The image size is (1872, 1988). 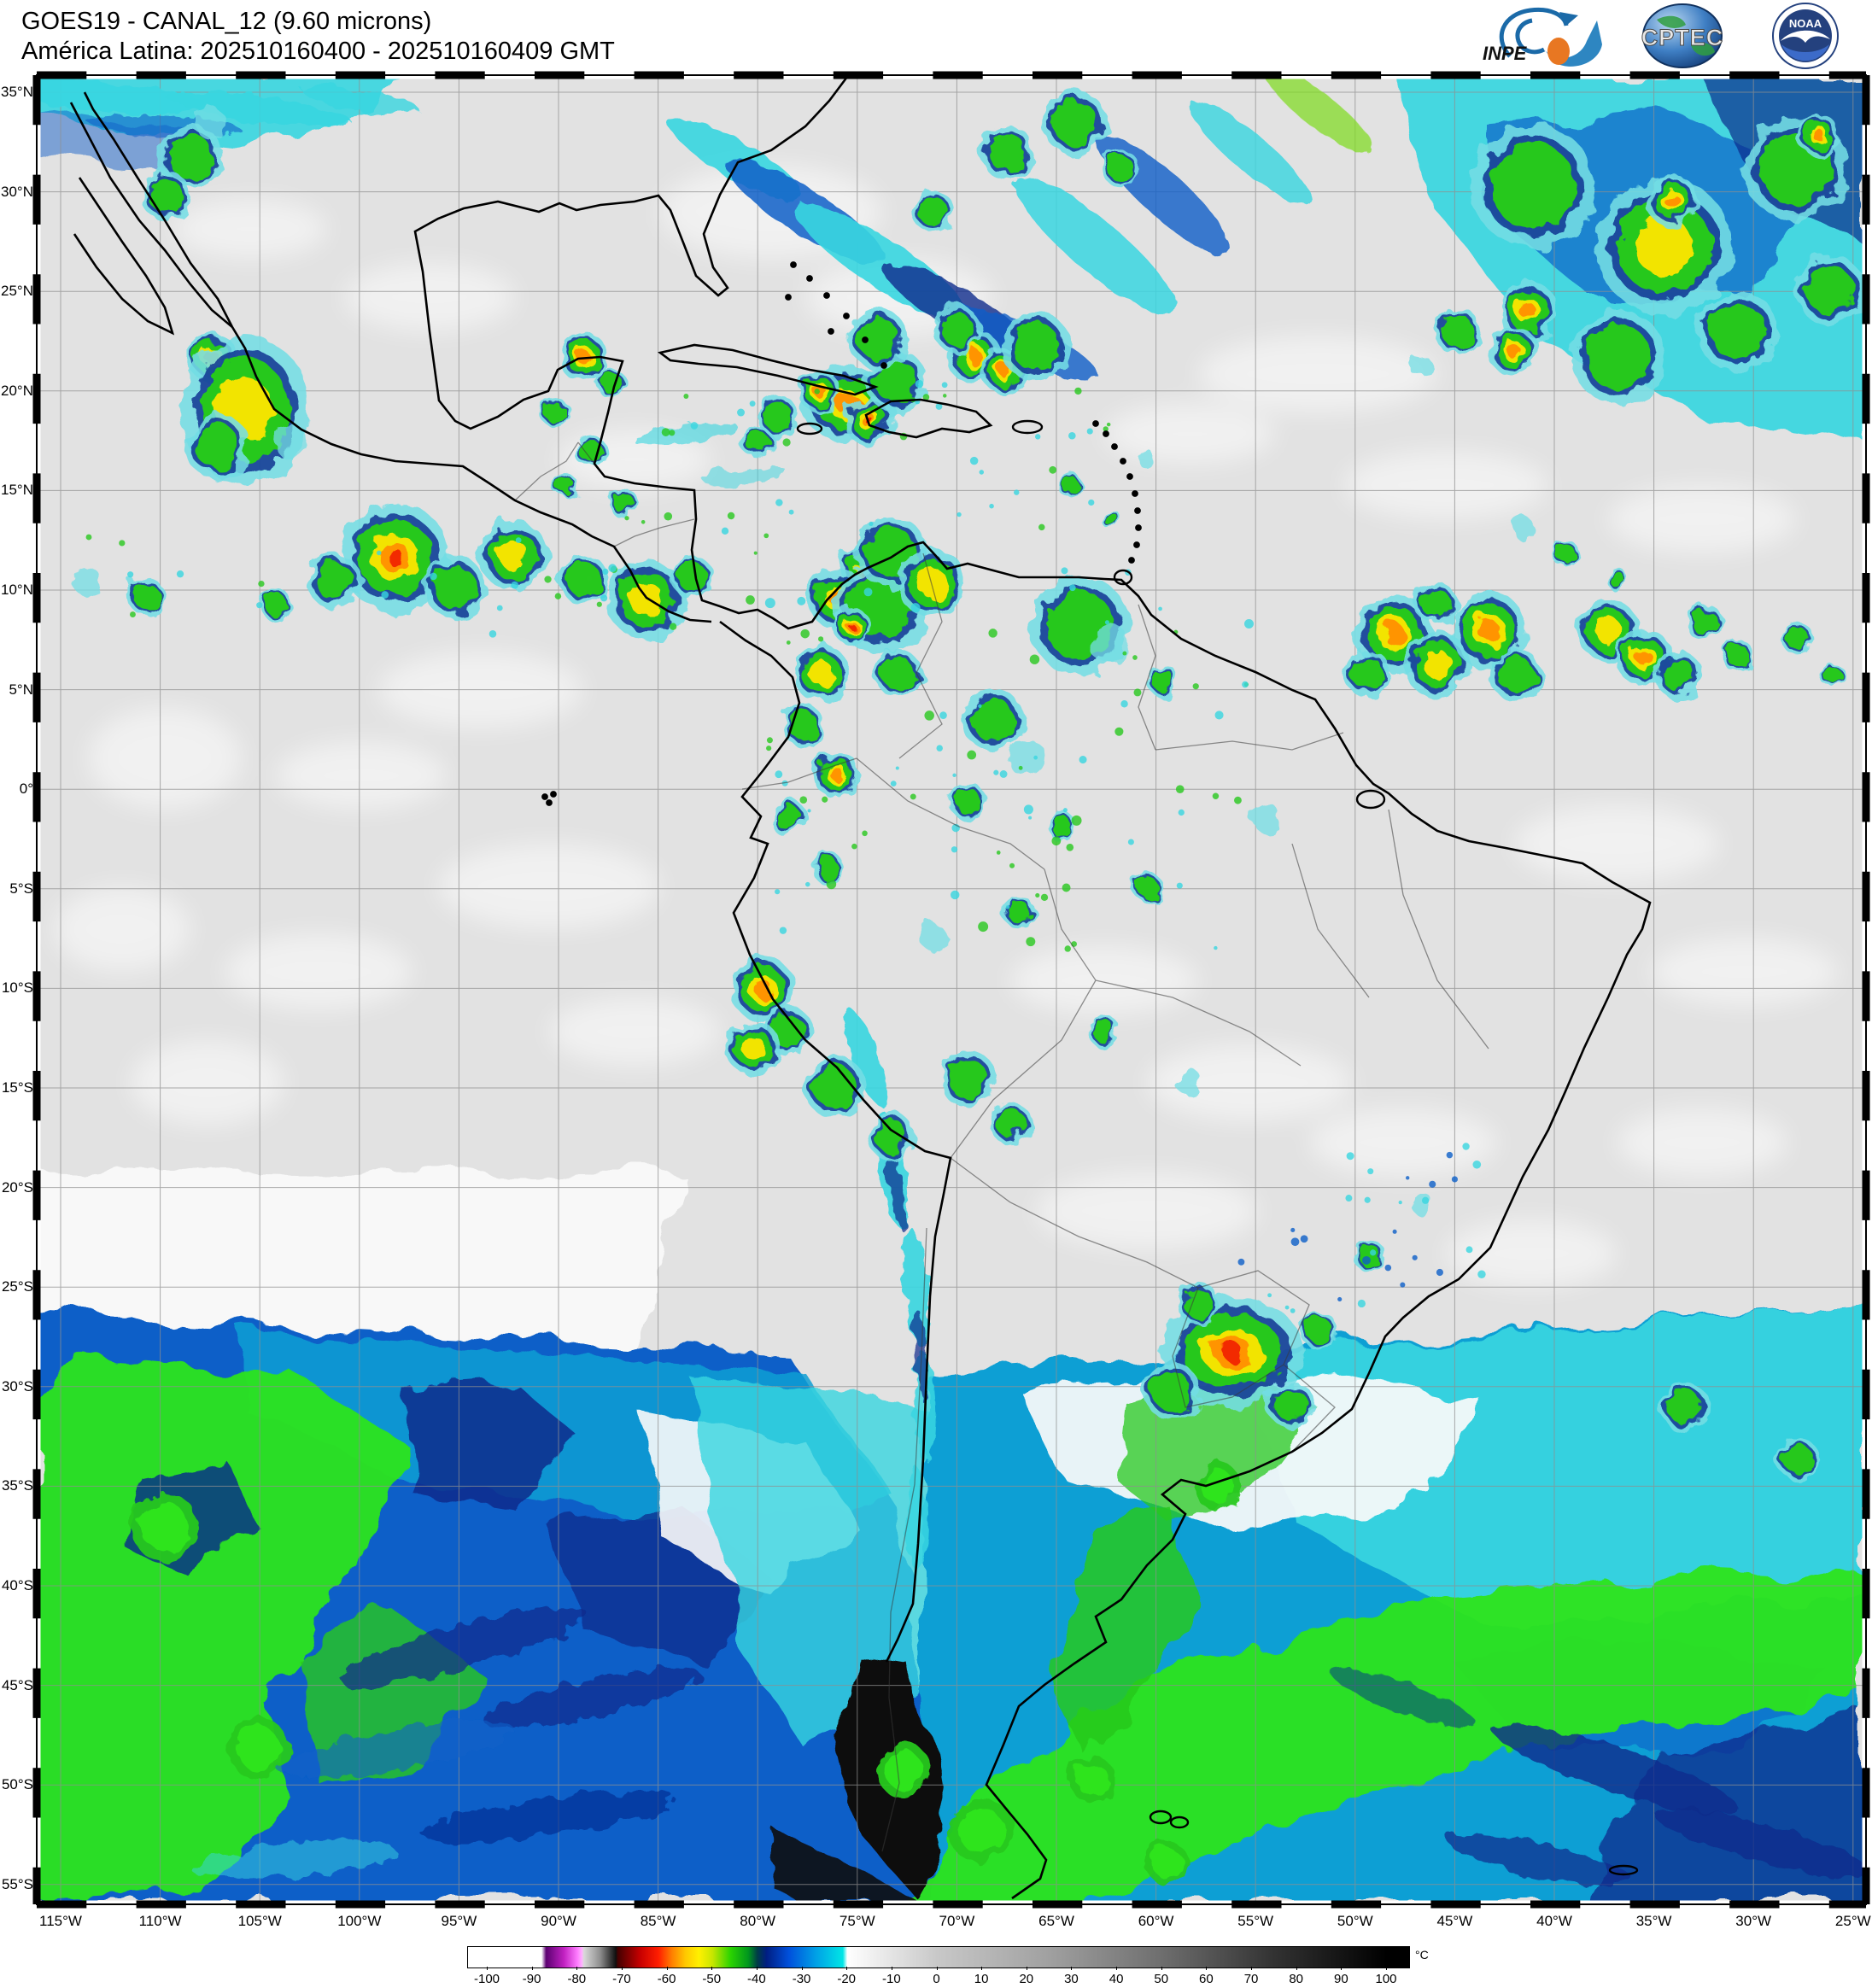 I want to click on lat-tick-label: 5°S, so click(x=21, y=888).